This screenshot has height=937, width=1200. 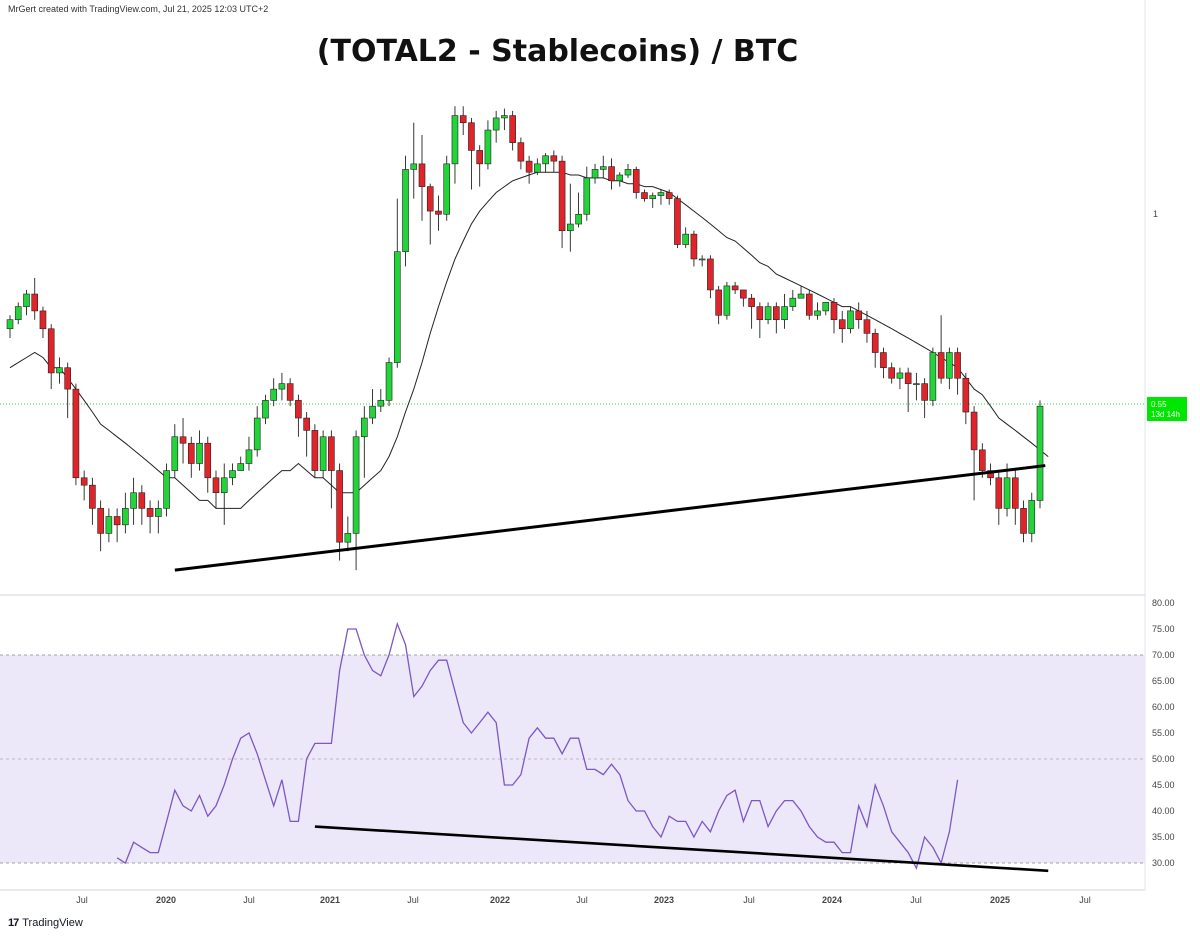 I want to click on price-label-countdown: 13d 14h, so click(x=1165, y=414).